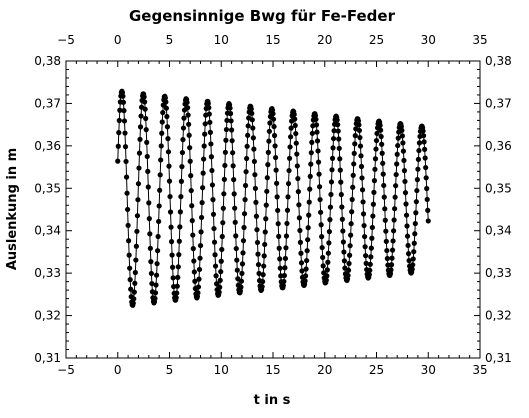  Describe the element at coordinates (376, 370) in the screenshot. I see `x-tick-label-bottom: 25` at that location.